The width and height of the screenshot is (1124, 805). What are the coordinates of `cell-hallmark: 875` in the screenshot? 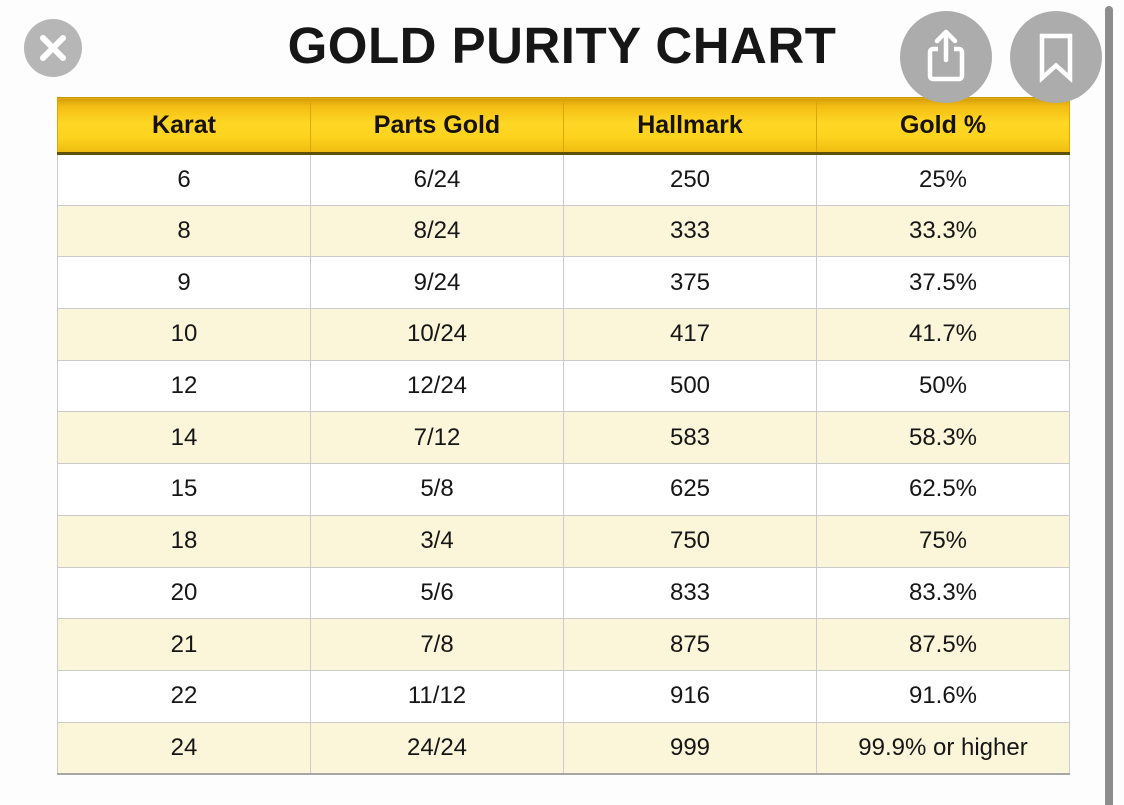 It's located at (690, 644).